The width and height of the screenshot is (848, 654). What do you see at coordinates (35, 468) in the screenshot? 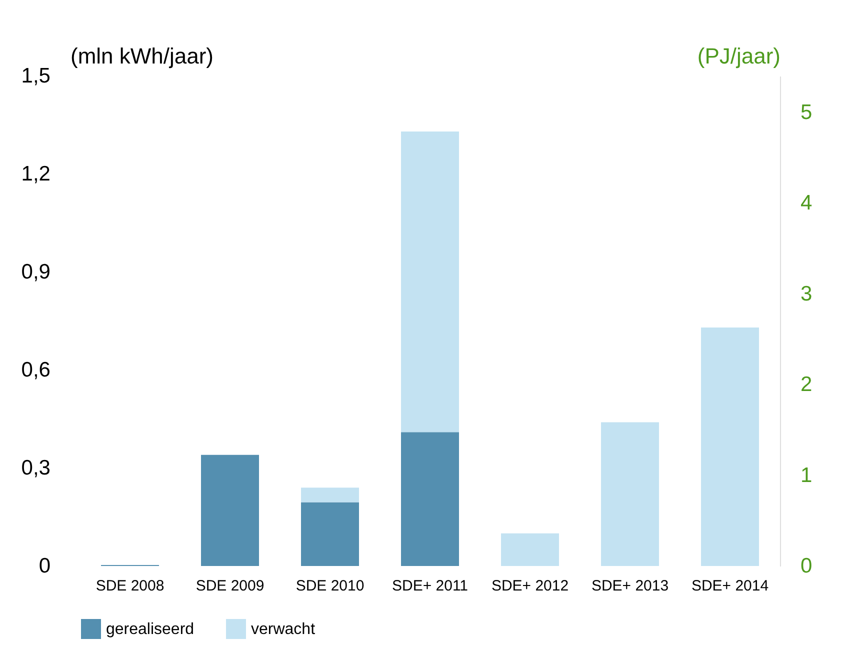
I see `y-tick-label: 0,3` at bounding box center [35, 468].